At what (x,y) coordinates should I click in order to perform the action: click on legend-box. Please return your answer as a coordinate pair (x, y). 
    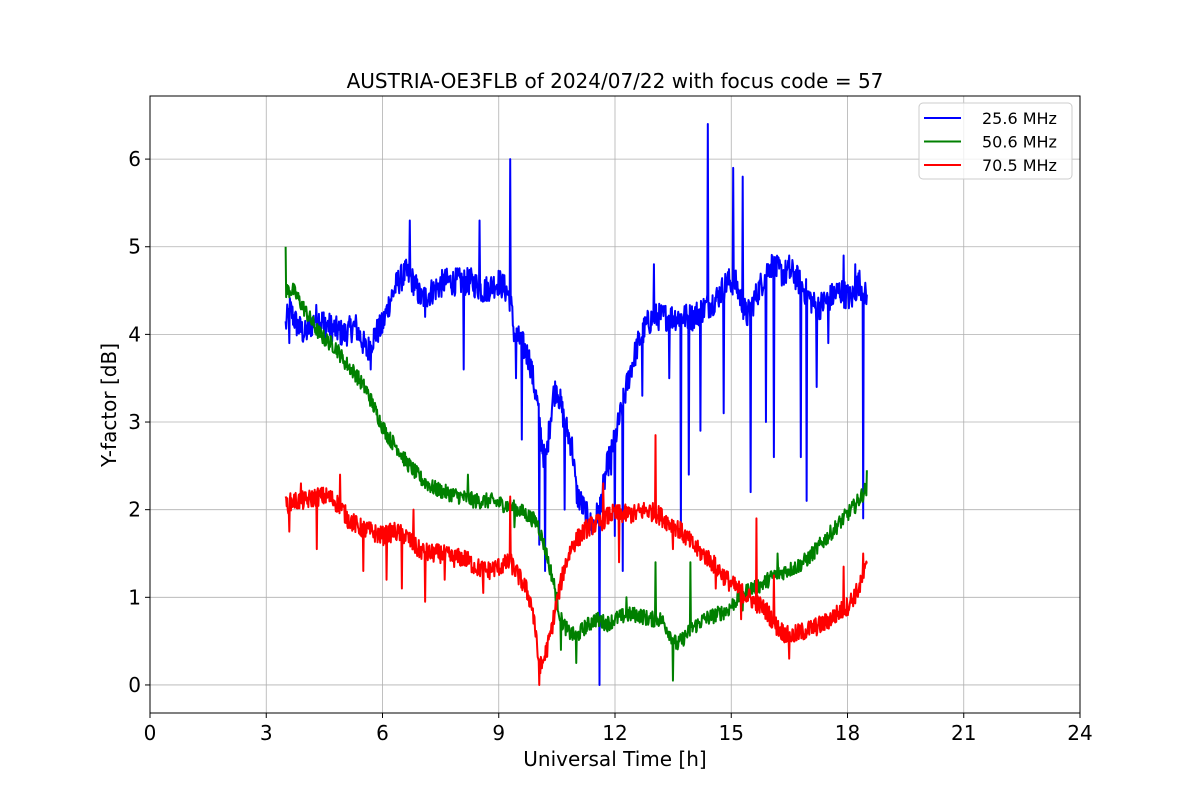
    Looking at the image, I should click on (995, 141).